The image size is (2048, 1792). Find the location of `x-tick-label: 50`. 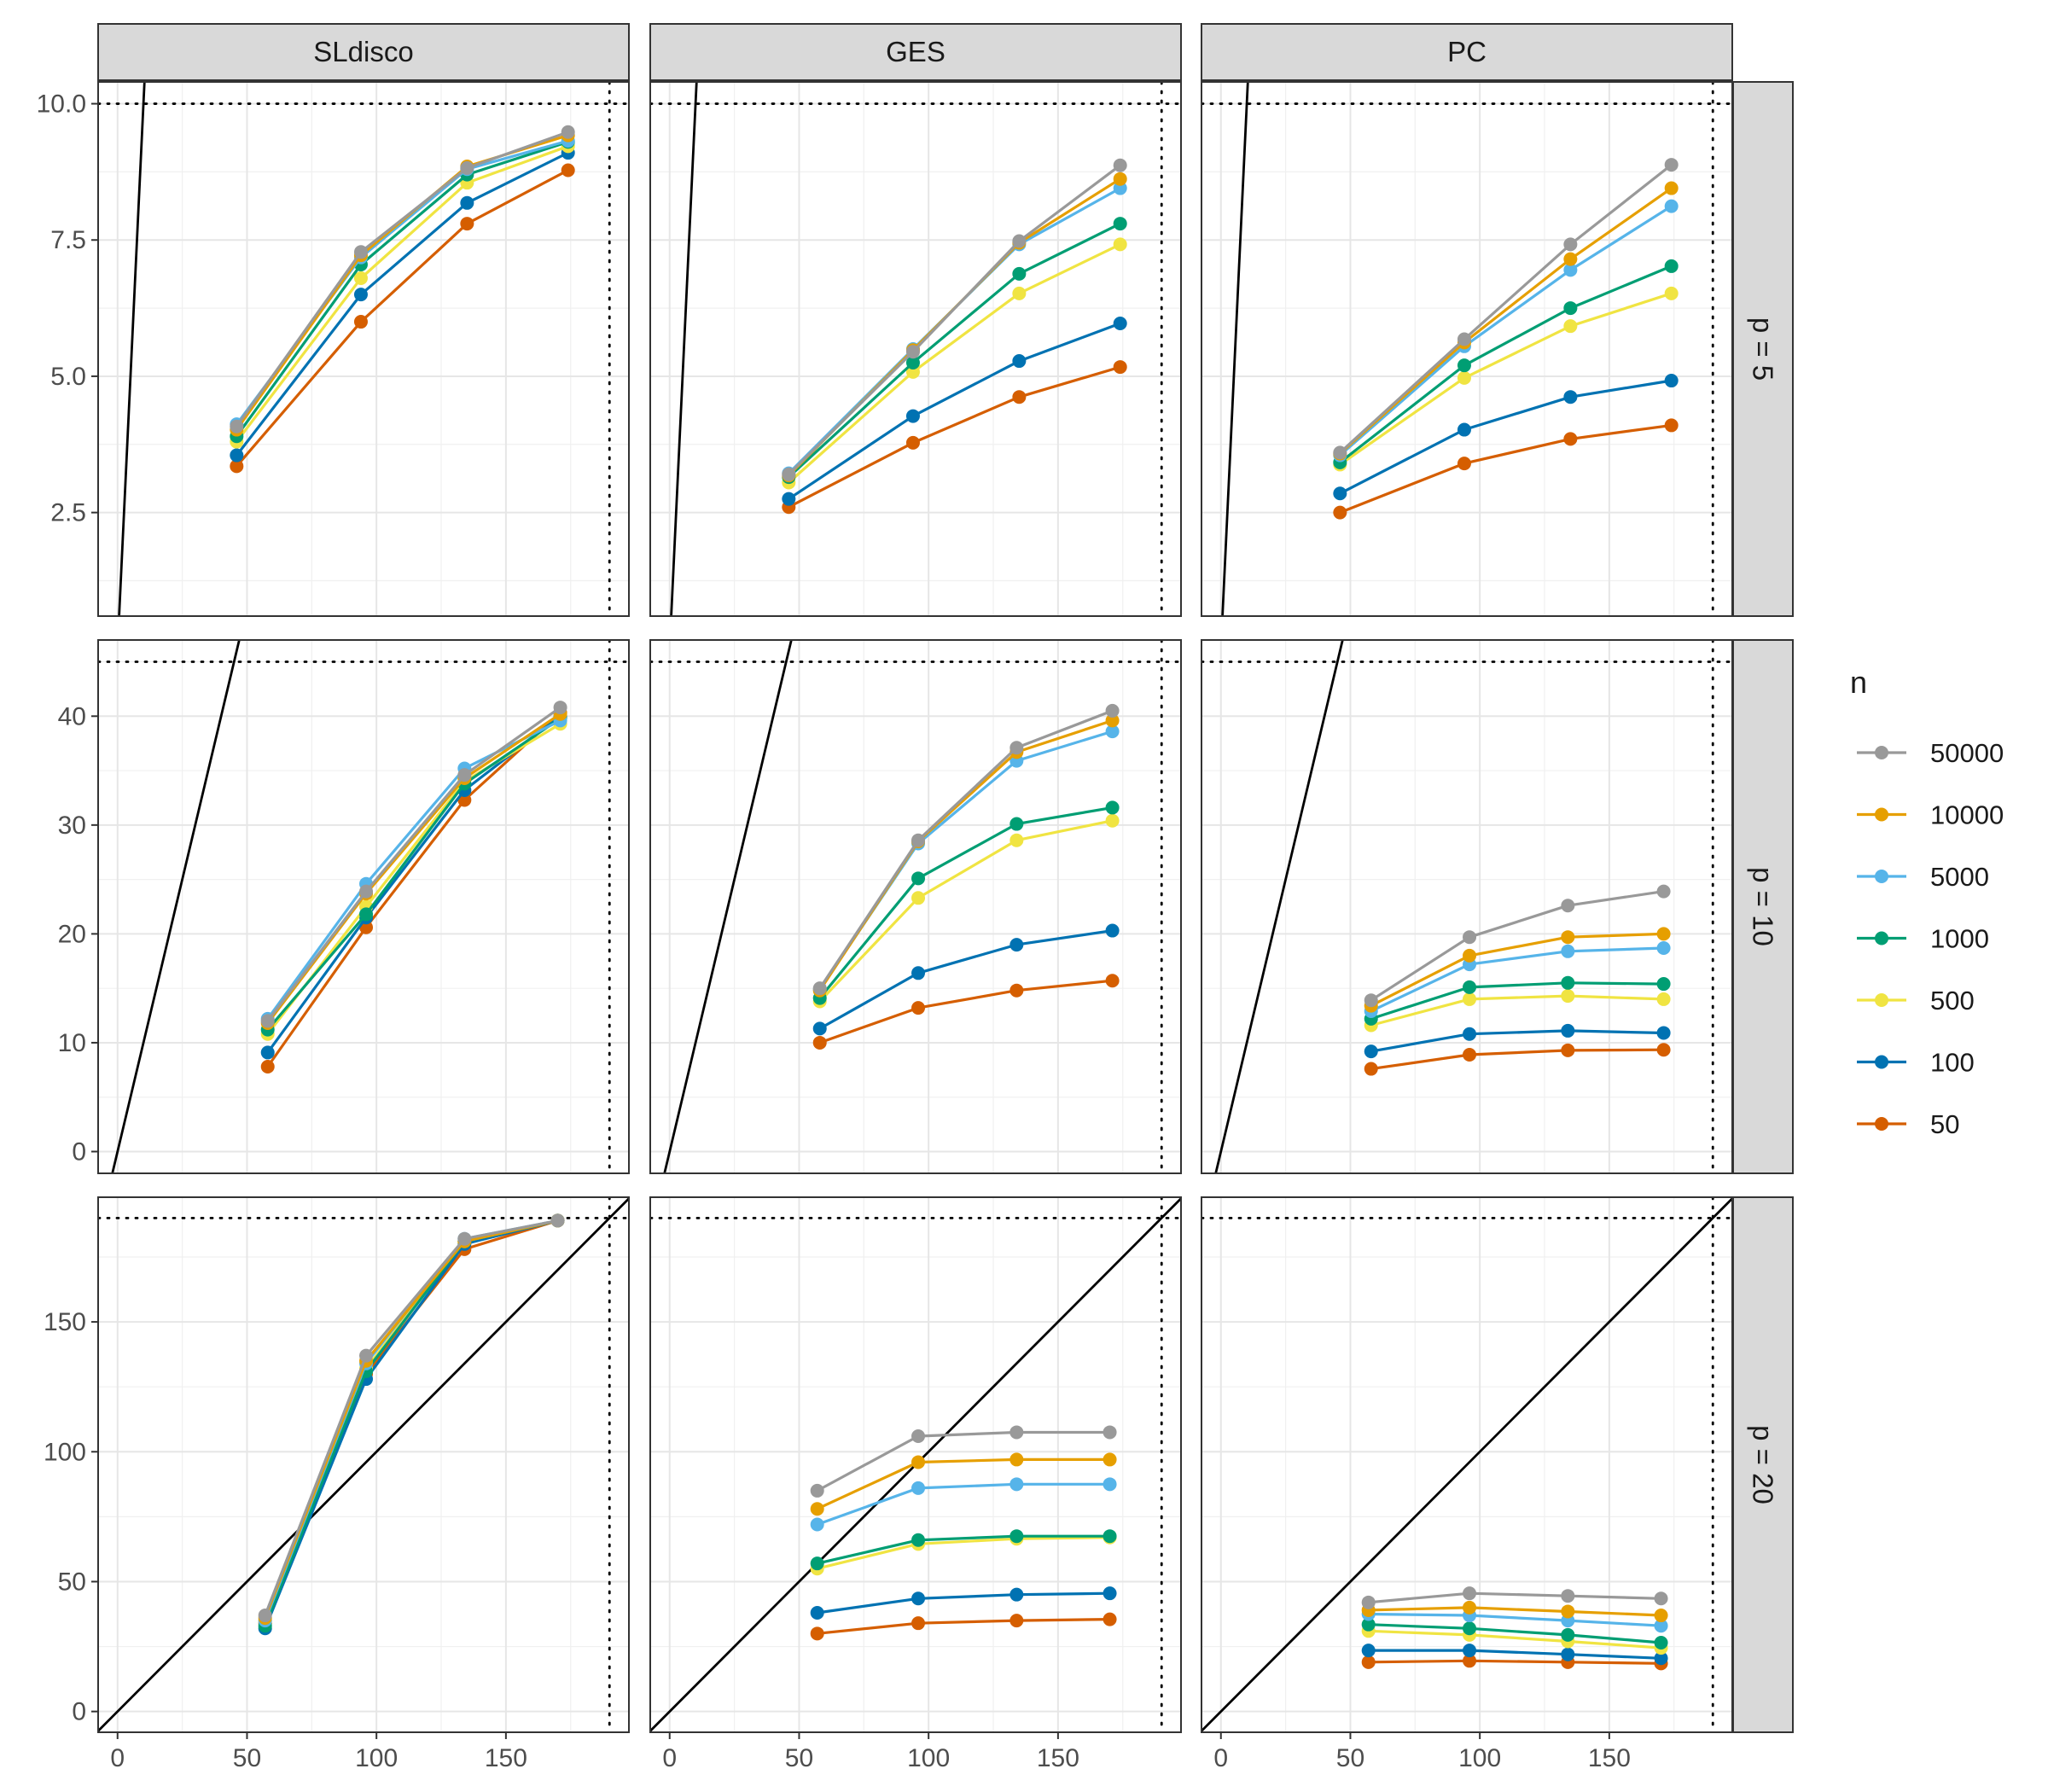

x-tick-label: 50 is located at coordinates (247, 1758).